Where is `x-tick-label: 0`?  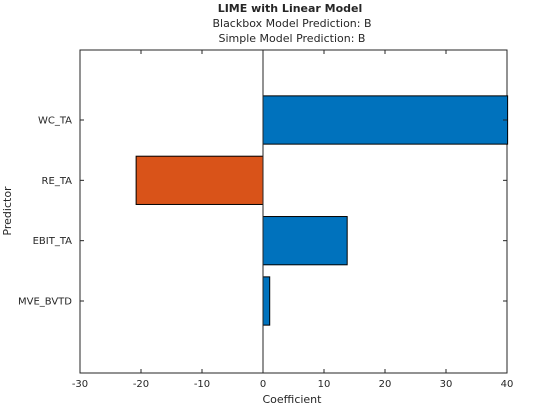
x-tick-label: 0 is located at coordinates (263, 384).